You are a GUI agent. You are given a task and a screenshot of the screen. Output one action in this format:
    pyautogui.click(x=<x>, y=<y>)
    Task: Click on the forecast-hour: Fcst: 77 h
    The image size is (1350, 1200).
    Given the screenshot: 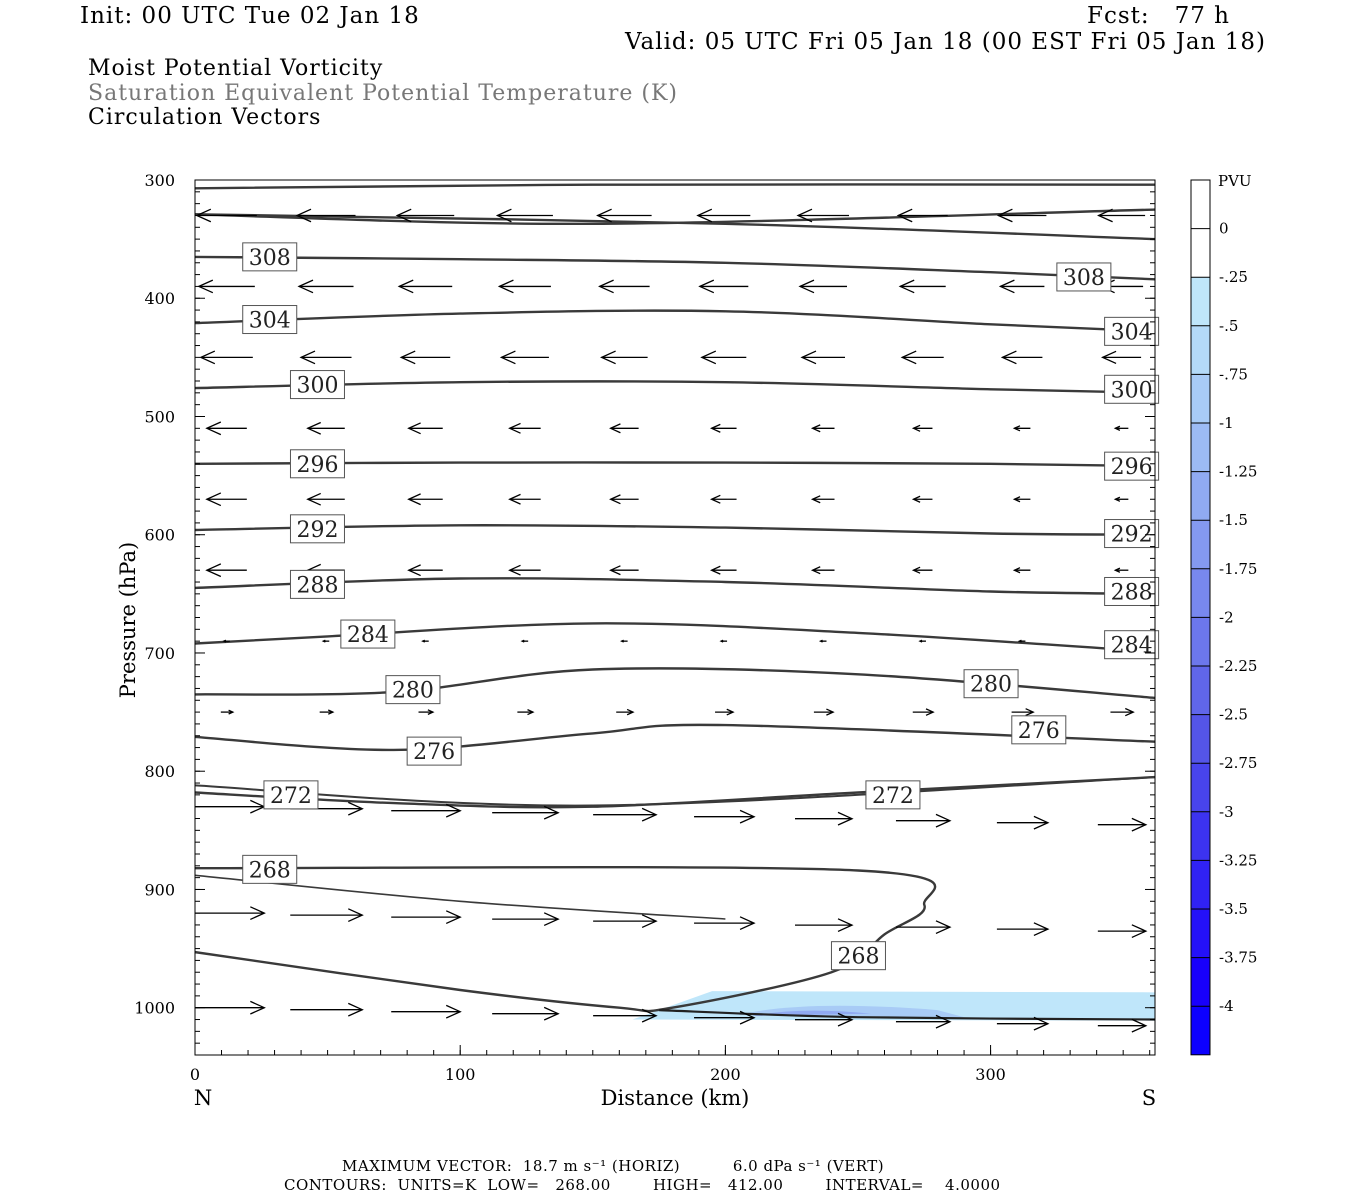 What is the action you would take?
    pyautogui.click(x=1158, y=16)
    